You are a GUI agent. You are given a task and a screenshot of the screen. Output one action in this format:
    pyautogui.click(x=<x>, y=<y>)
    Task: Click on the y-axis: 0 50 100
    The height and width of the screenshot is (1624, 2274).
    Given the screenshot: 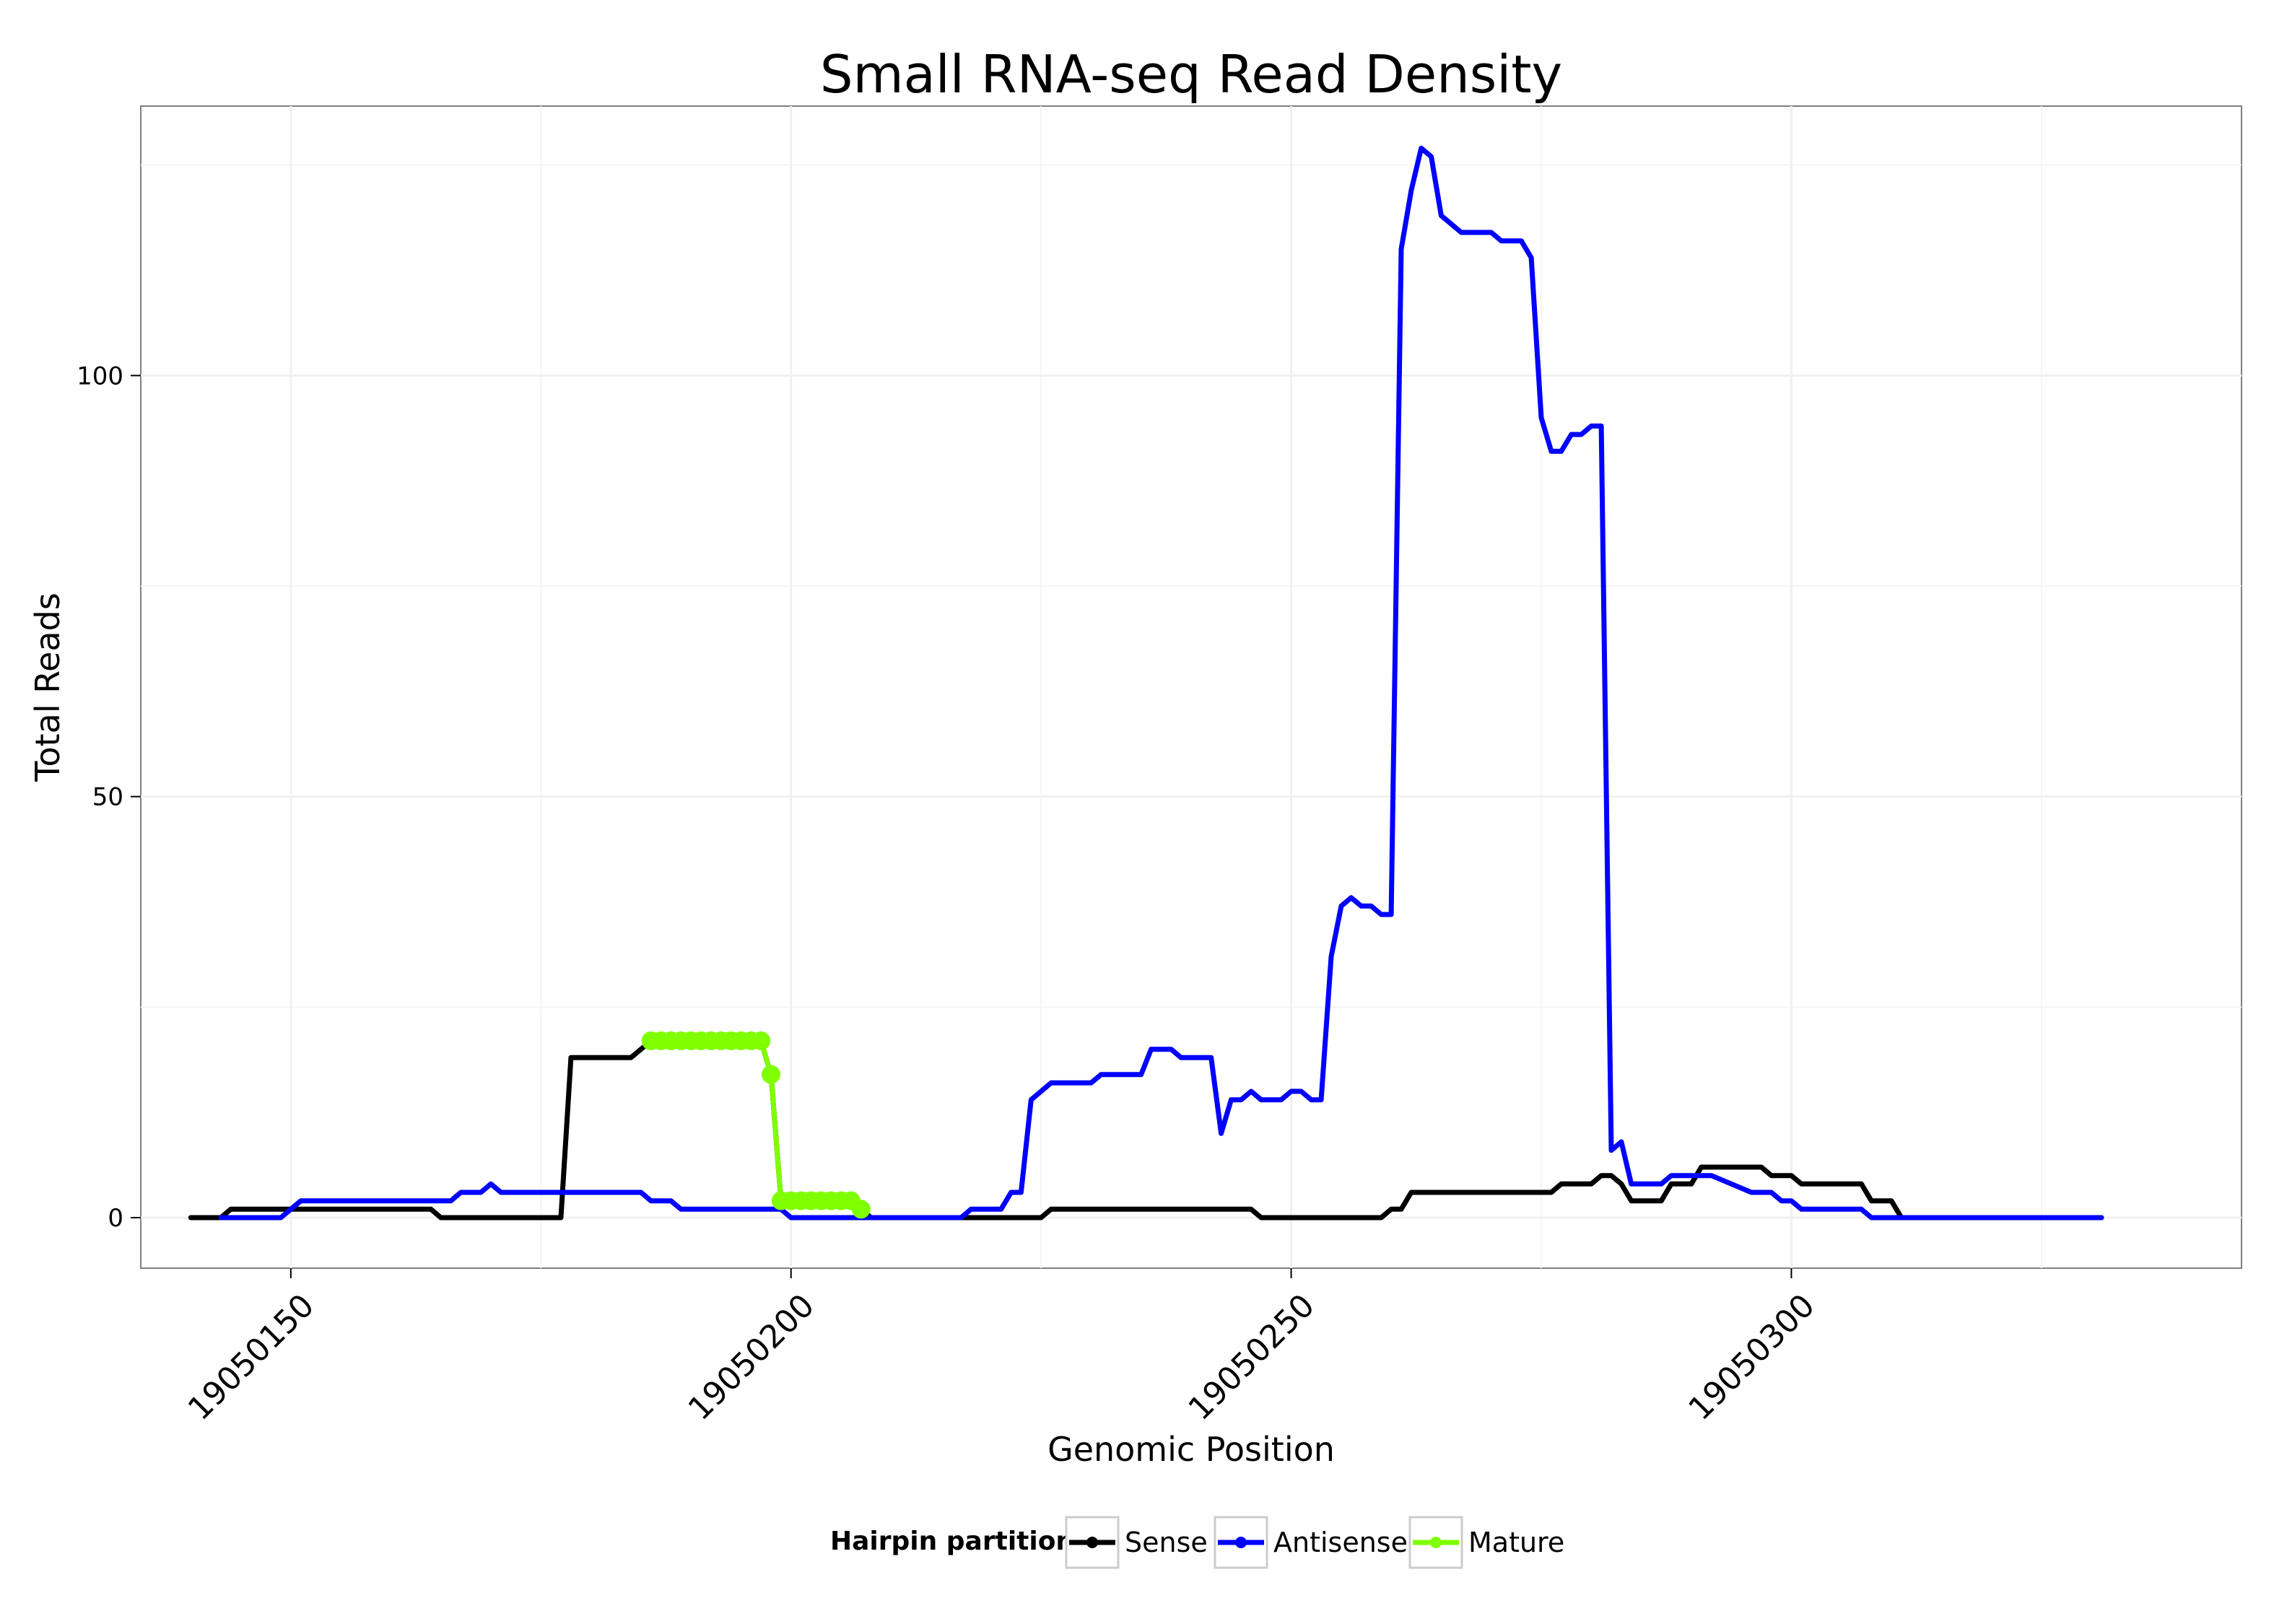 What is the action you would take?
    pyautogui.click(x=109, y=797)
    